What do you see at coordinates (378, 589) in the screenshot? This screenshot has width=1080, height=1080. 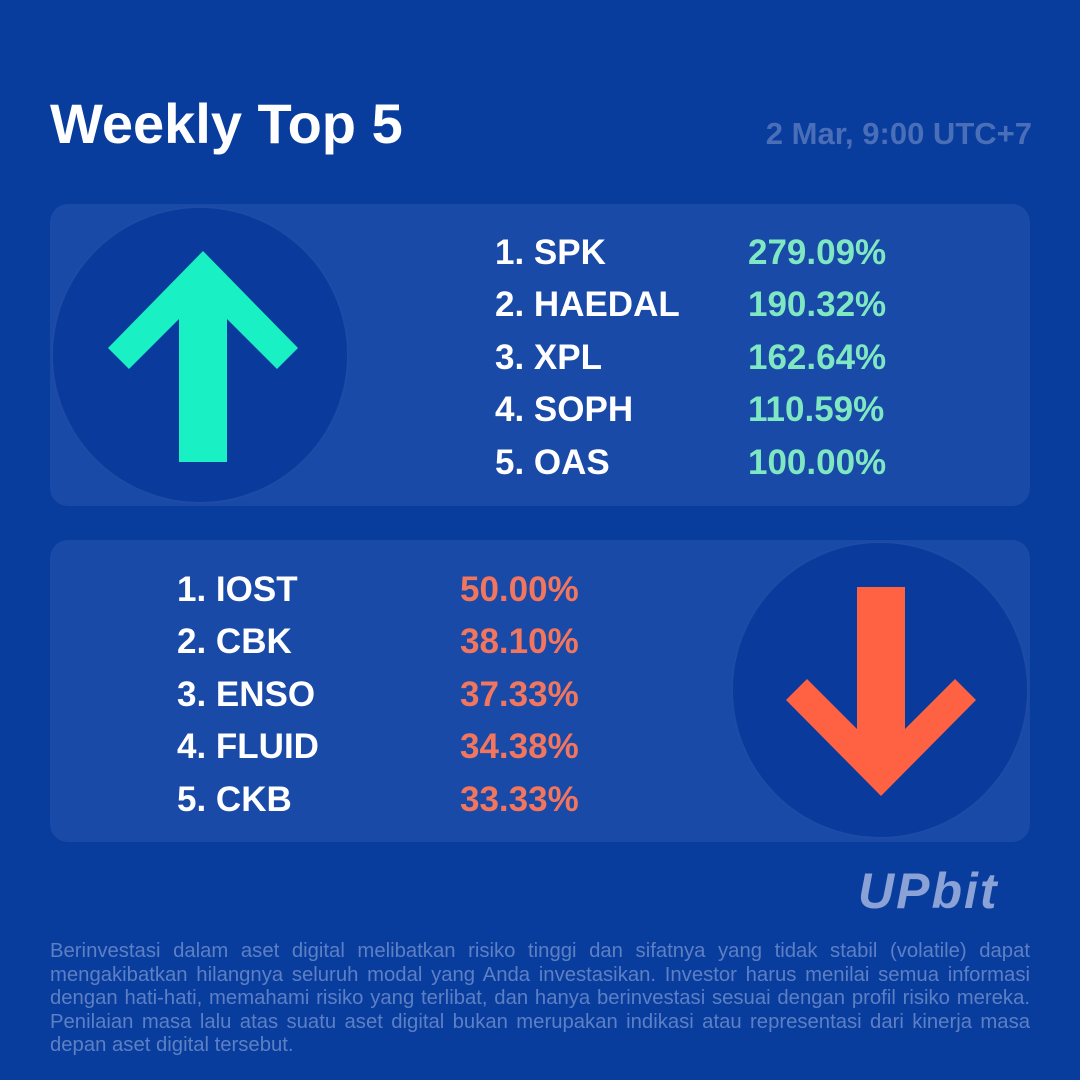 I see `list-item: 1. IOST 50.00%` at bounding box center [378, 589].